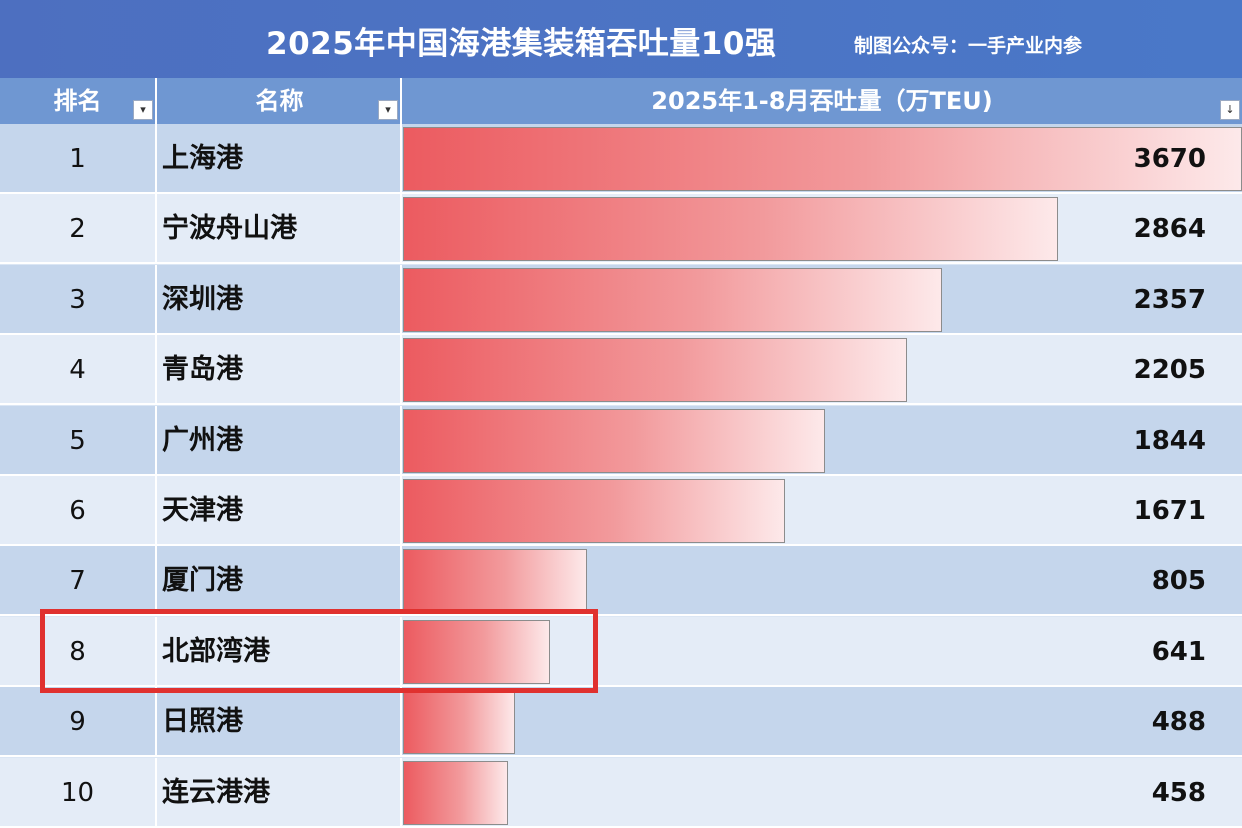 This screenshot has width=1242, height=828. I want to click on table-row: 3 深圳港 2357, so click(621, 299).